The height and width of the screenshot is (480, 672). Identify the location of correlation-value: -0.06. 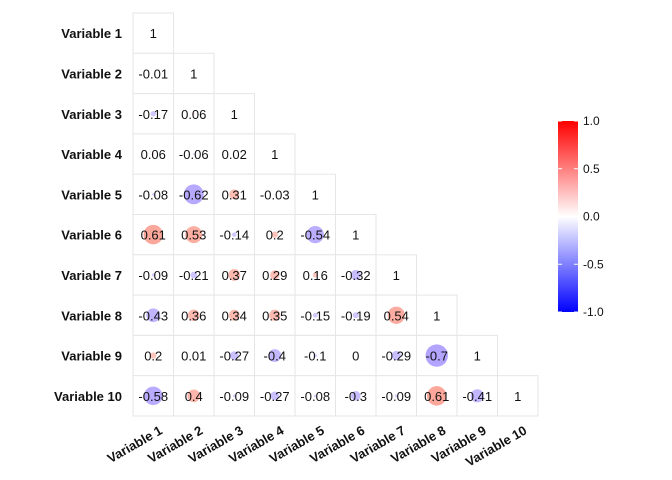
(194, 154).